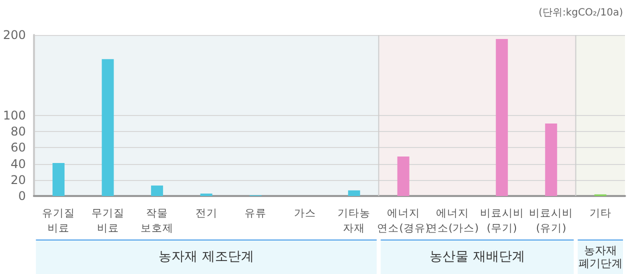 Image resolution: width=631 pixels, height=274 pixels. What do you see at coordinates (354, 221) in the screenshot?
I see `x-tick-label: 기타농 자재` at bounding box center [354, 221].